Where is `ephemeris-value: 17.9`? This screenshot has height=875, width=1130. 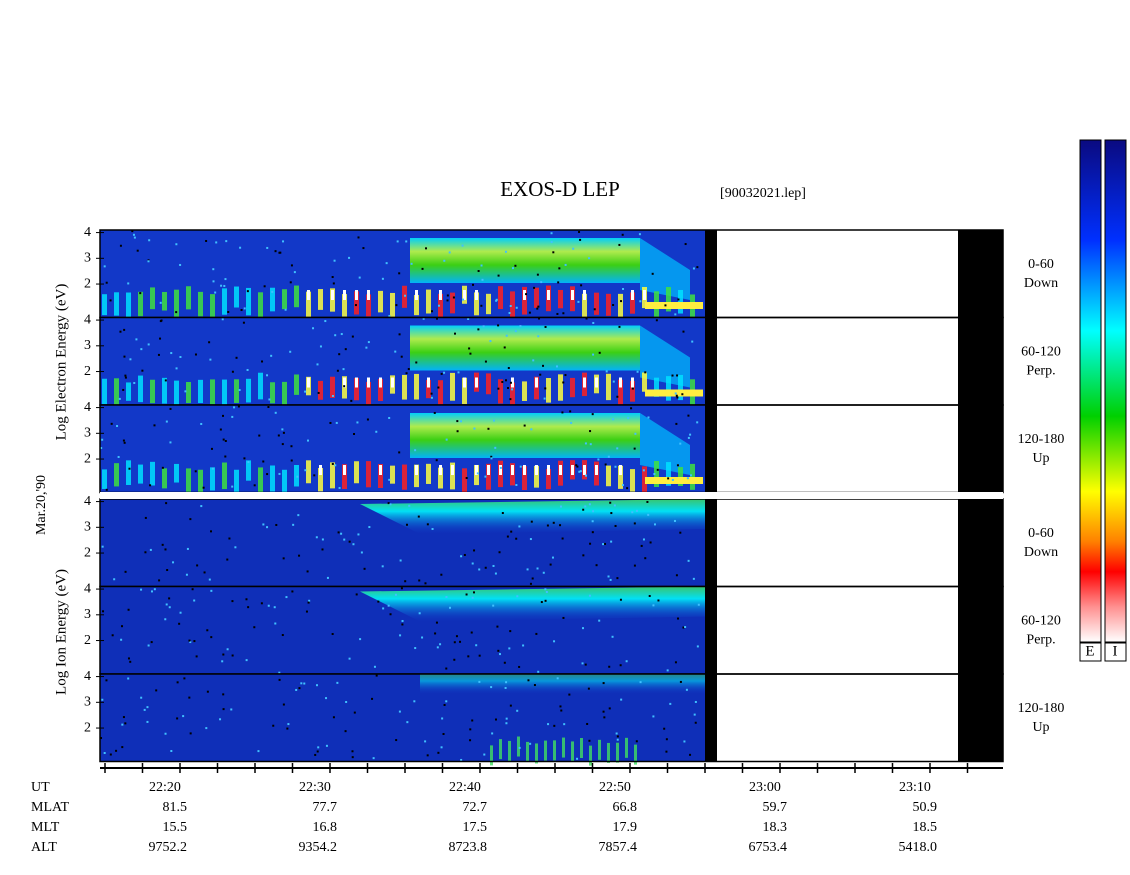 ephemeris-value: 17.9 is located at coordinates (625, 827).